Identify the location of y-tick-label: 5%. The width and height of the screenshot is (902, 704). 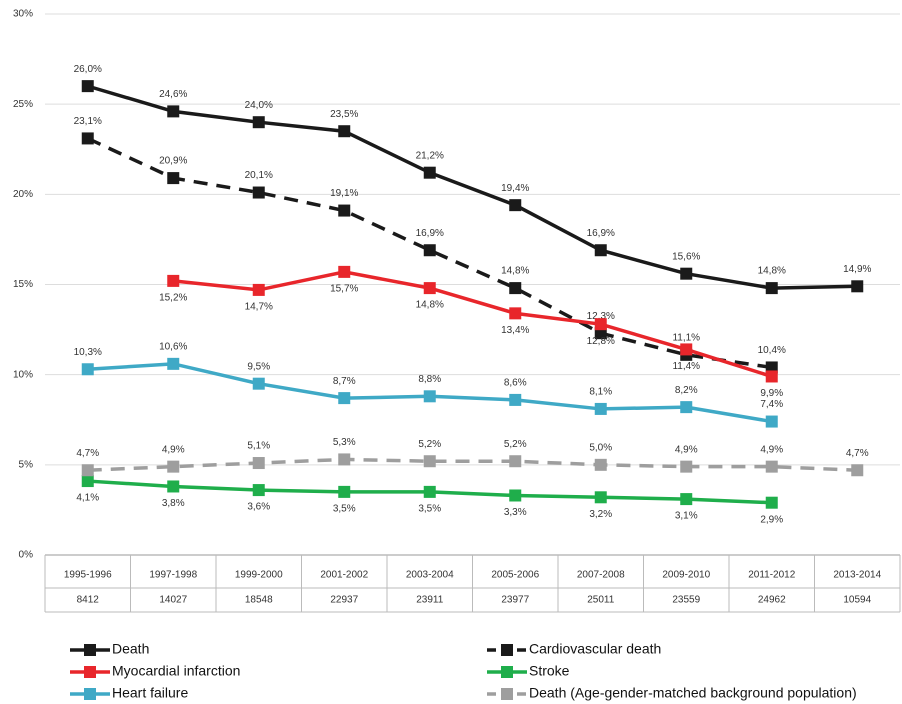
(26, 464).